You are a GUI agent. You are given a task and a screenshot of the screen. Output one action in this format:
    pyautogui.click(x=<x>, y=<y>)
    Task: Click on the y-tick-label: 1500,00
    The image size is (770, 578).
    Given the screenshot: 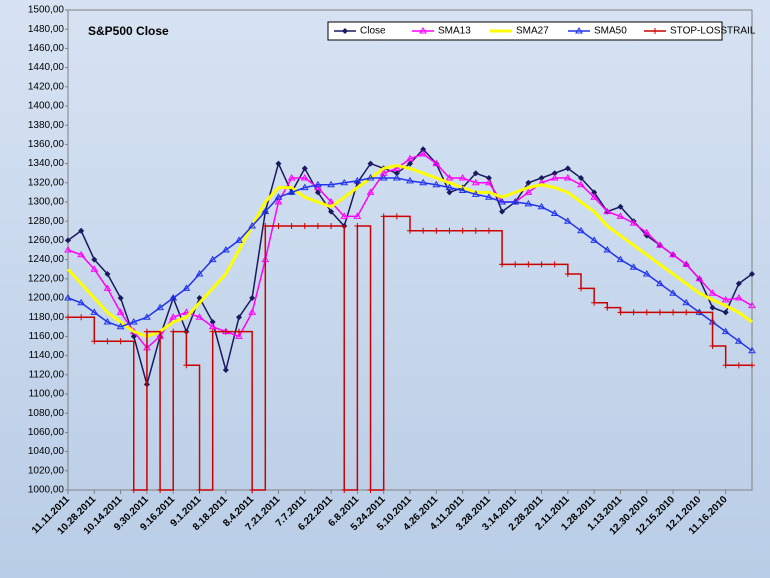 What is the action you would take?
    pyautogui.click(x=46, y=10)
    